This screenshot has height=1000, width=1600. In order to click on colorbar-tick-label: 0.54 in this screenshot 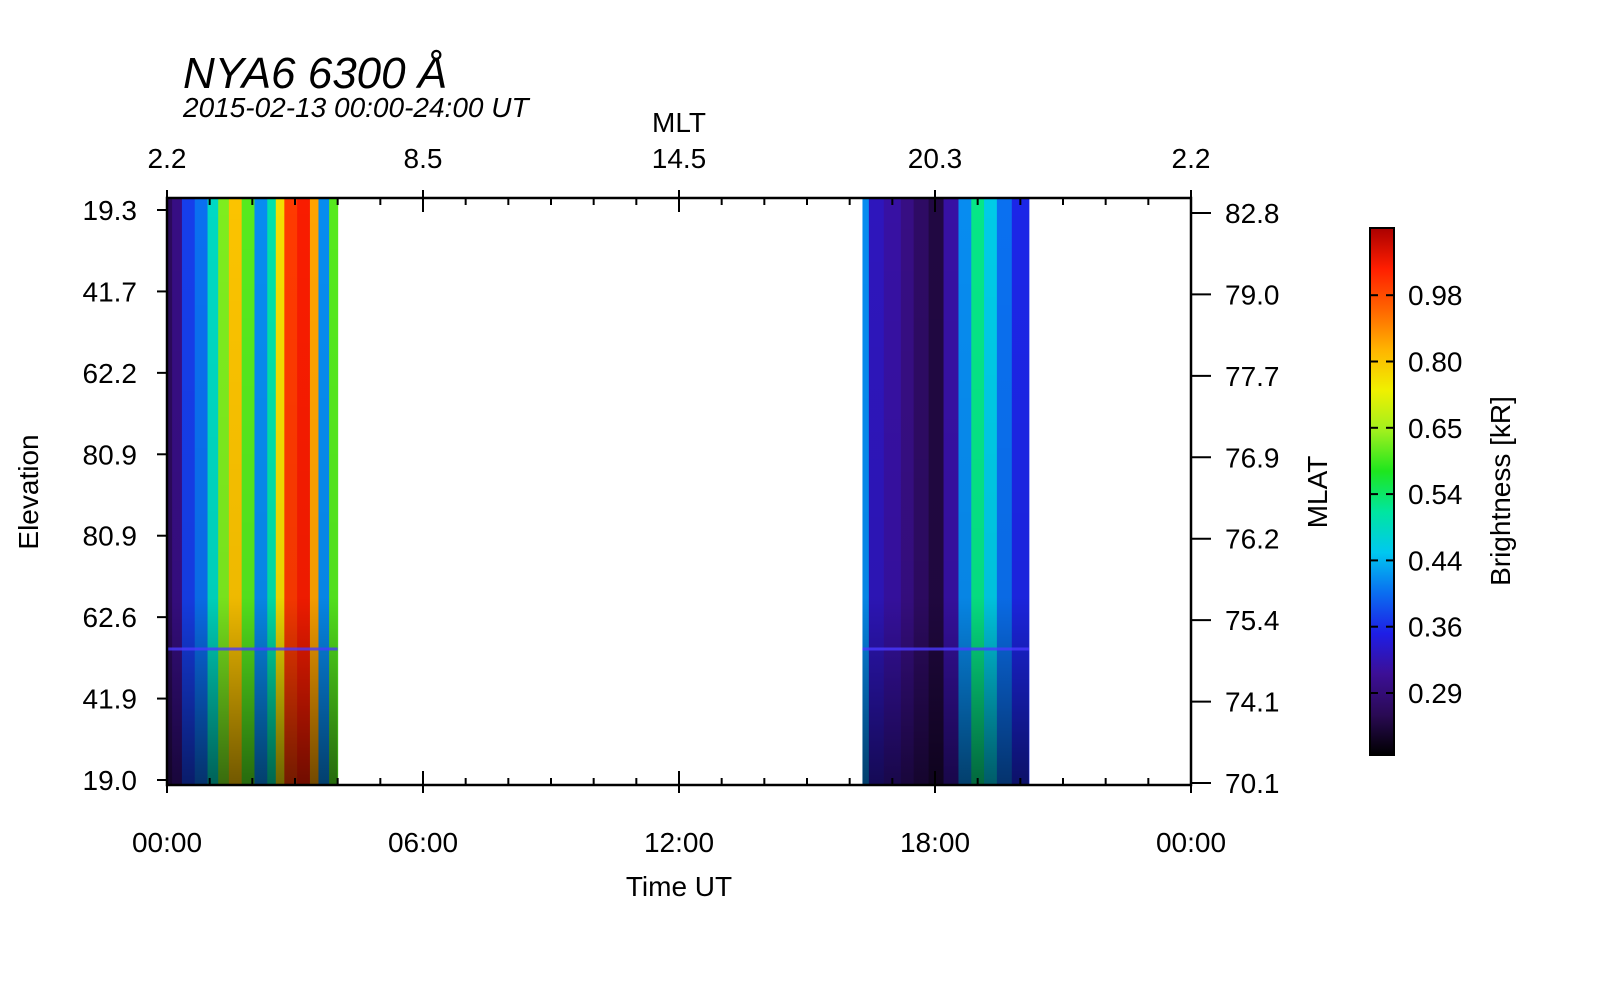, I will do `click(1435, 494)`.